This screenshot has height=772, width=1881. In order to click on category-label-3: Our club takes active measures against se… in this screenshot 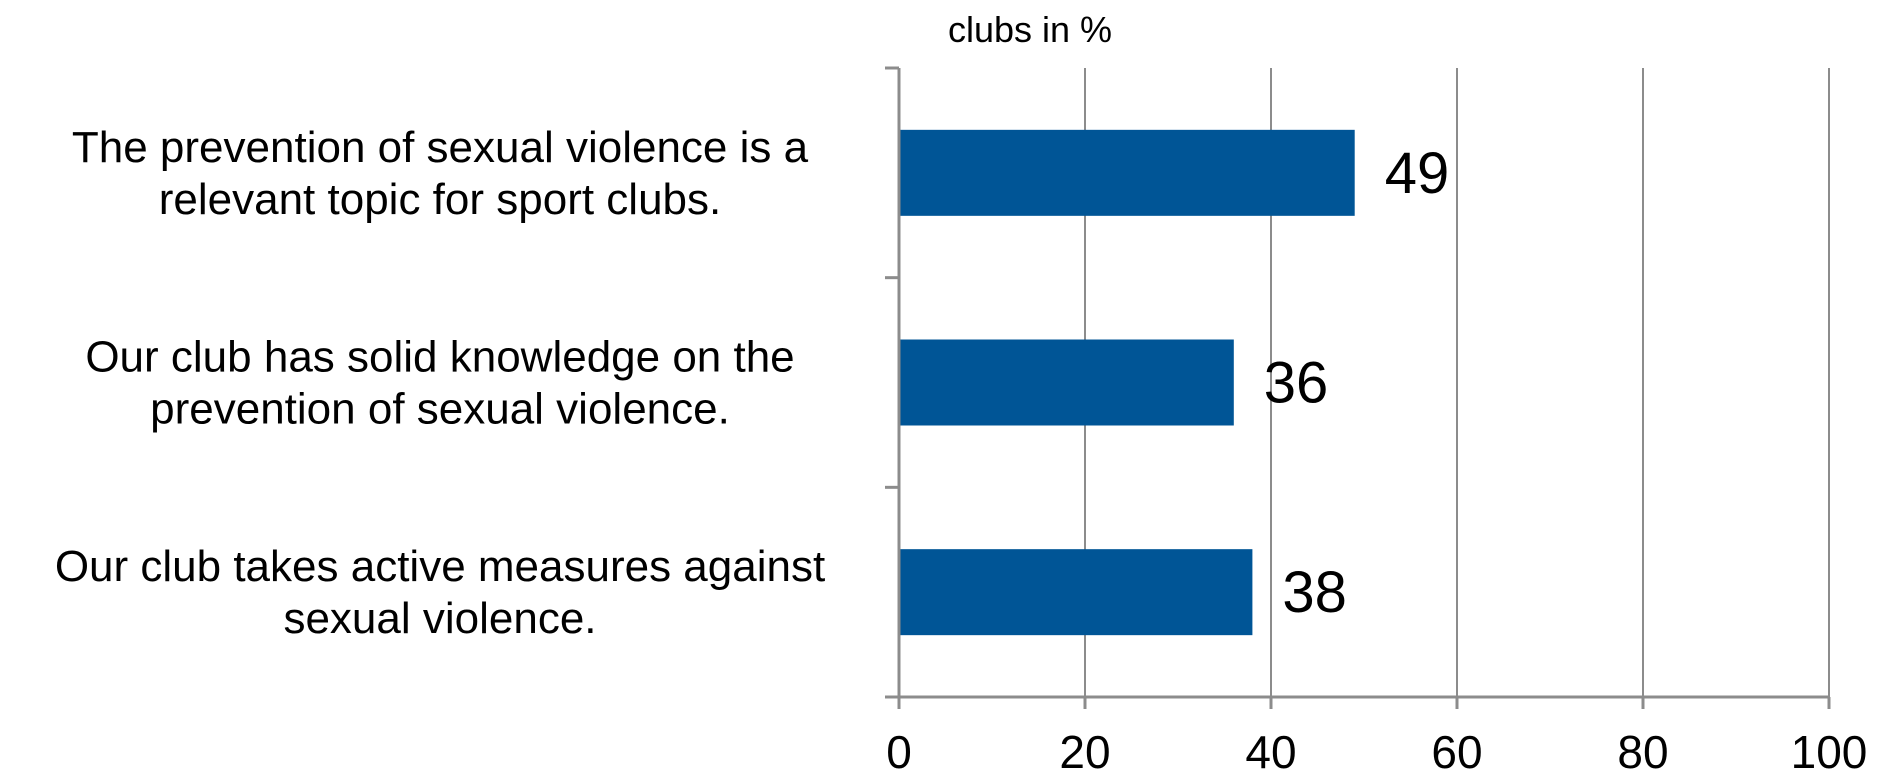, I will do `click(440, 592)`.